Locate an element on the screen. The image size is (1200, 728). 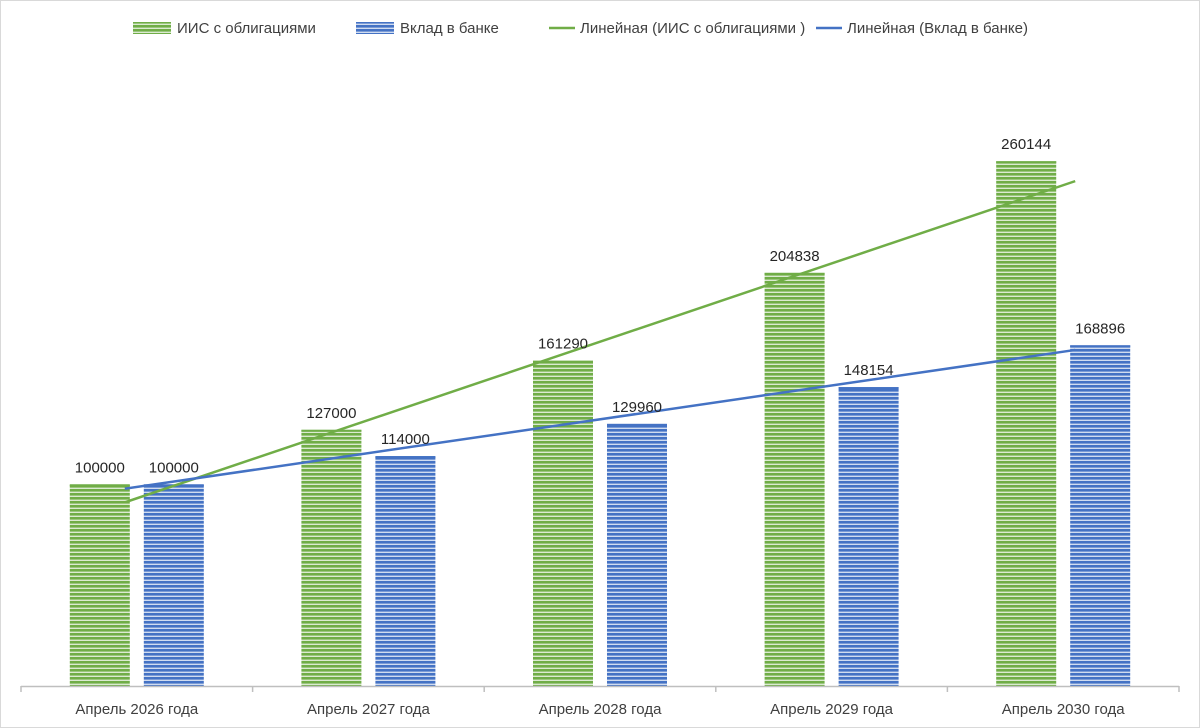
data-label-series-1-cat-3: 148154 is located at coordinates (869, 370).